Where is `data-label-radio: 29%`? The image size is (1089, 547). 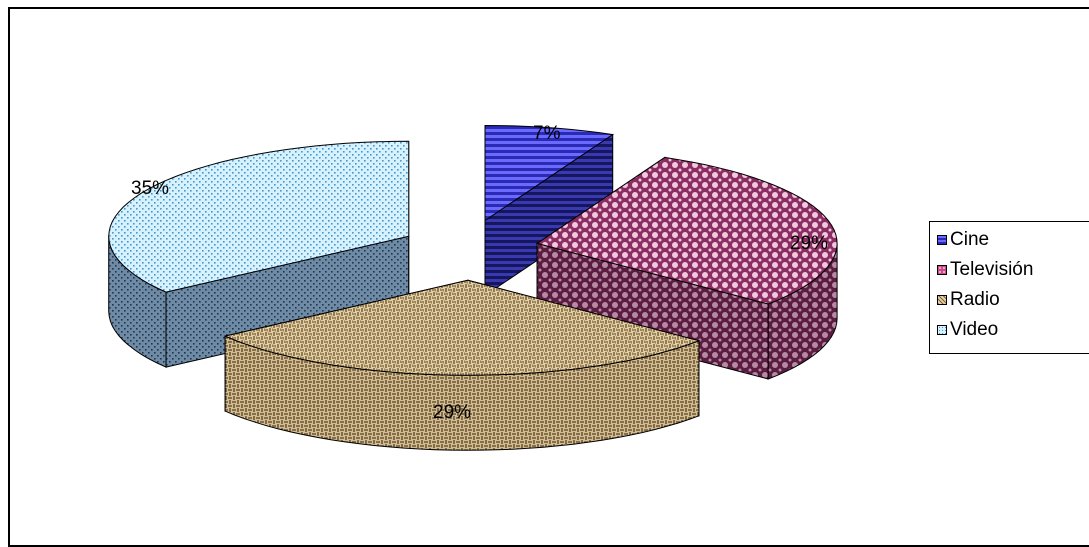
data-label-radio: 29% is located at coordinates (452, 412).